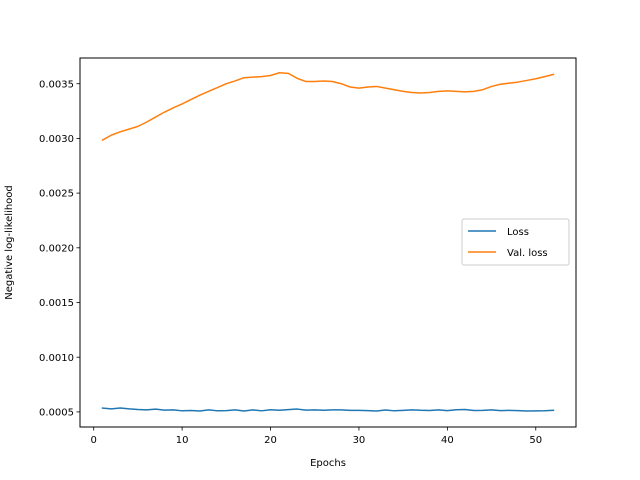 This screenshot has height=480, width=640. I want to click on y-tick-label: 0.0020, so click(56, 248).